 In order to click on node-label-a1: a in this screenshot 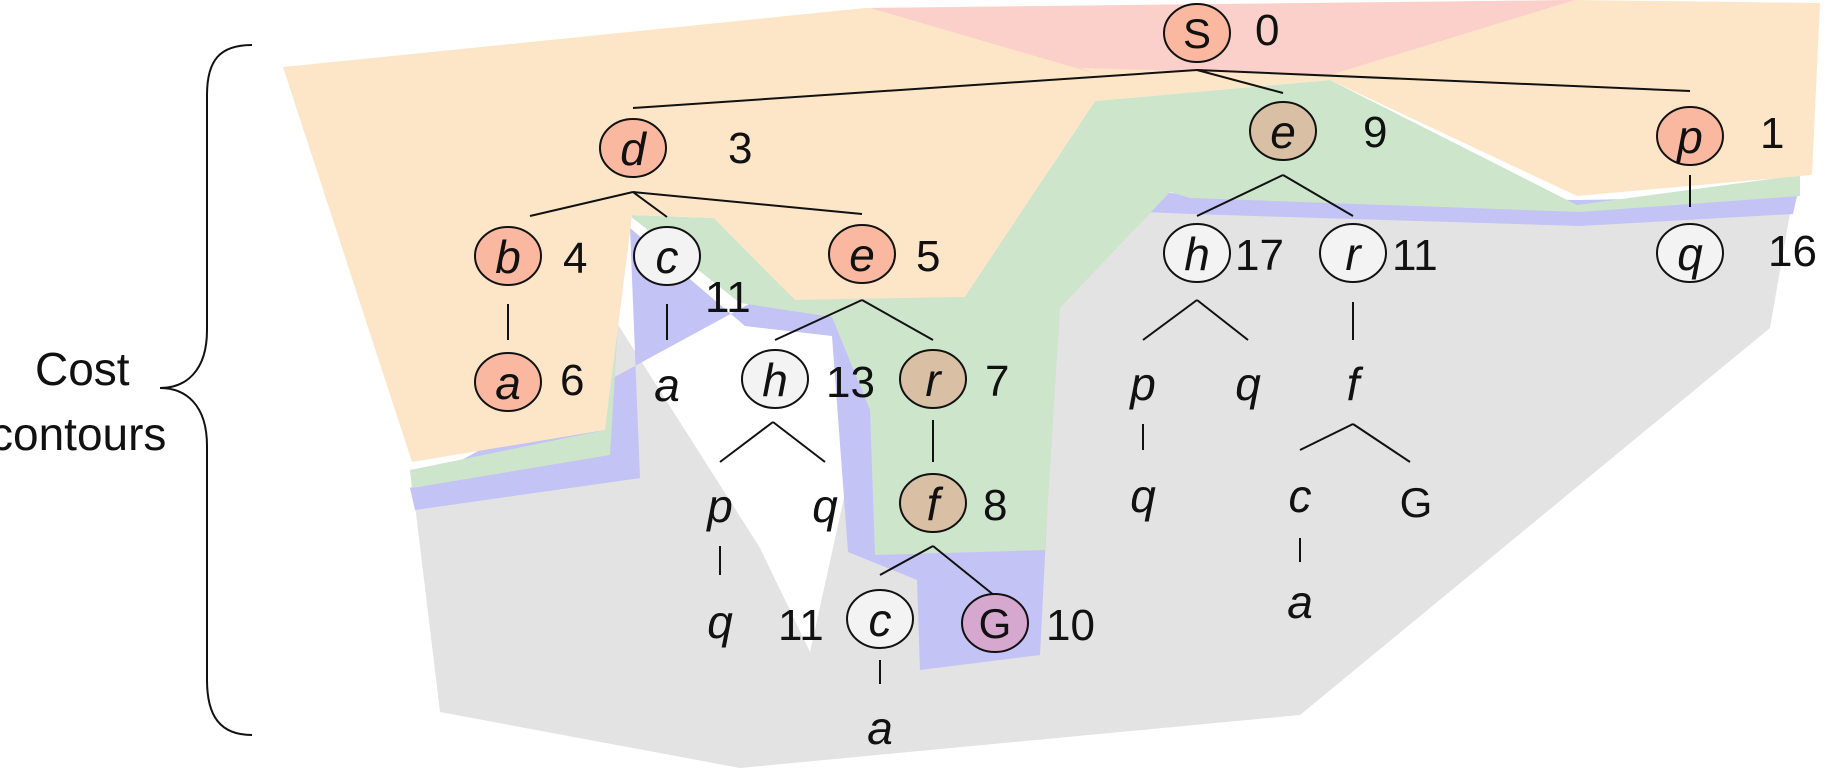, I will do `click(508, 383)`.